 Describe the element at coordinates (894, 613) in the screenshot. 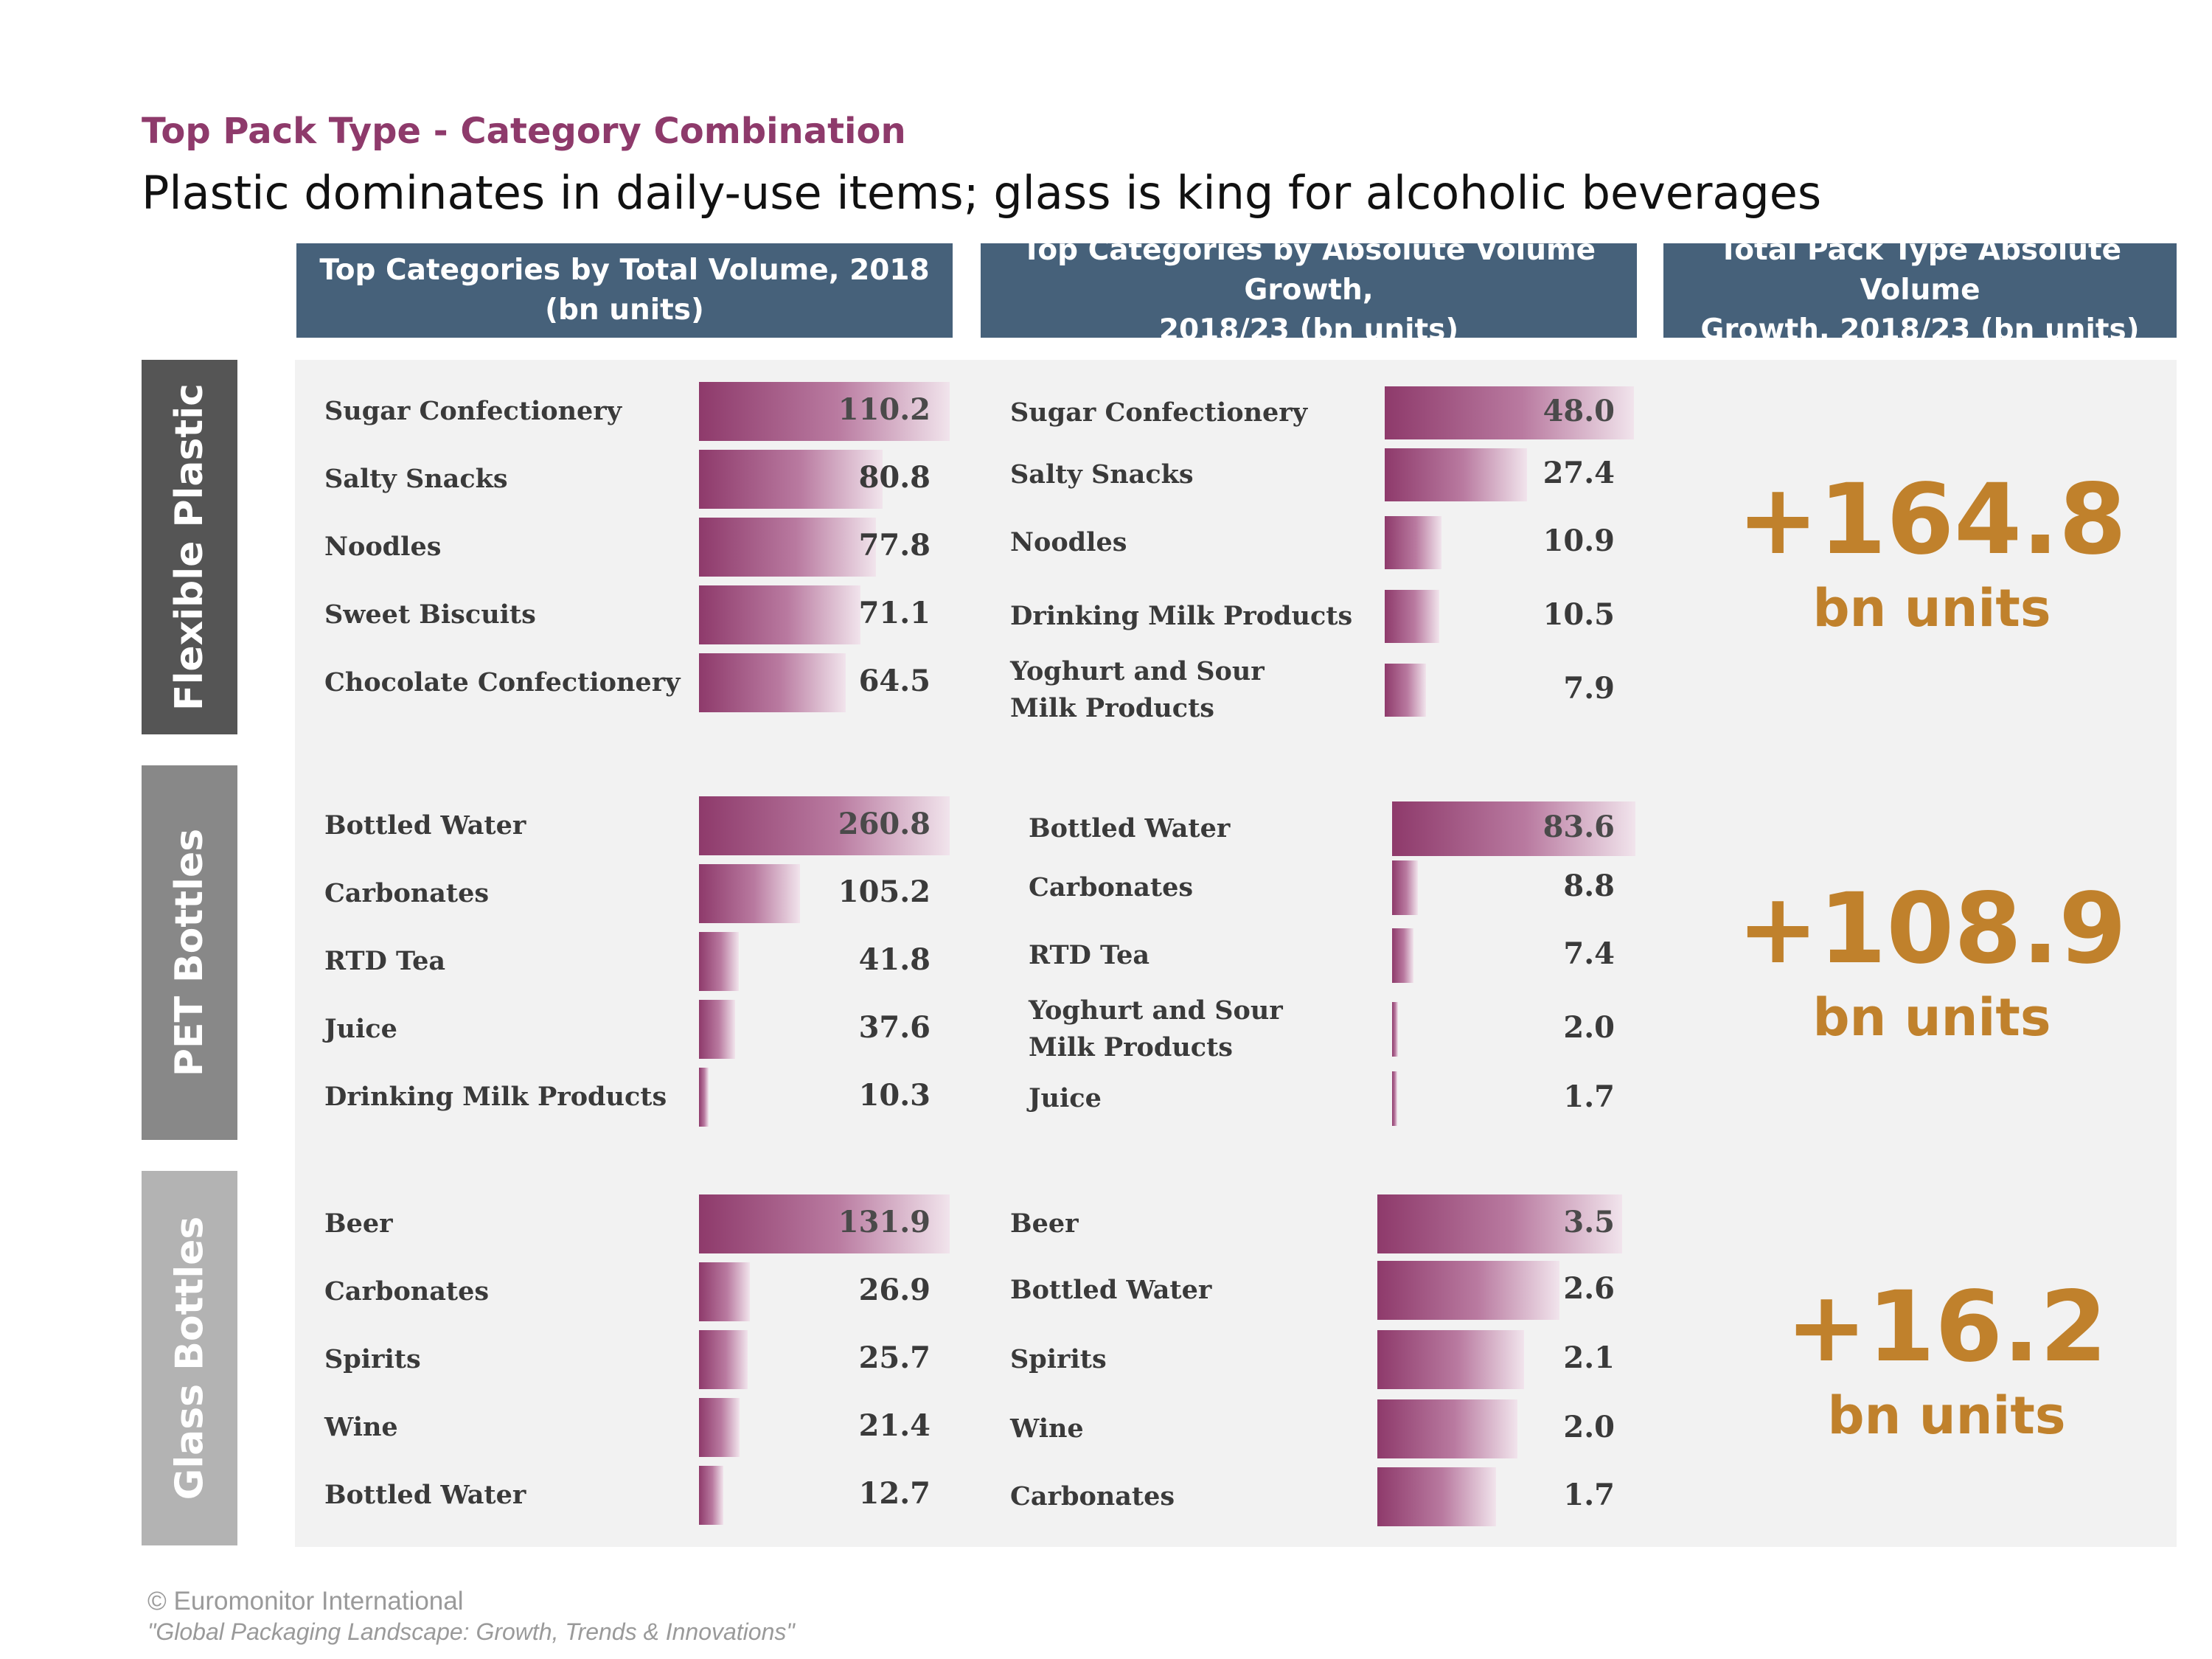

I see `value-label: 71.1` at that location.